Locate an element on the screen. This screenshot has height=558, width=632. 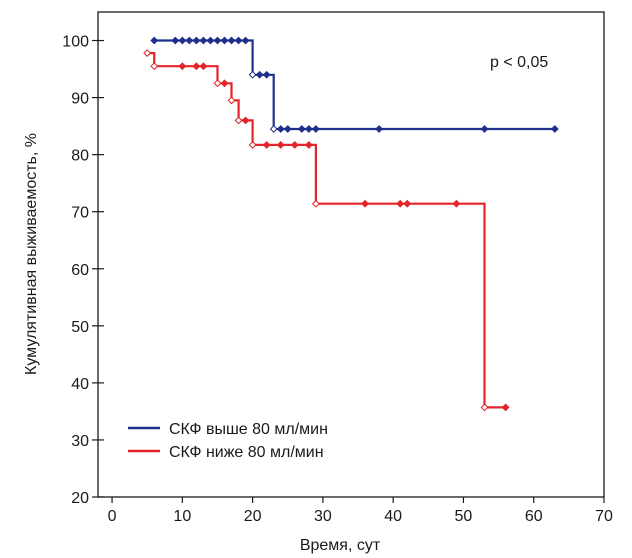
y-tick-label: 90 is located at coordinates (80, 99).